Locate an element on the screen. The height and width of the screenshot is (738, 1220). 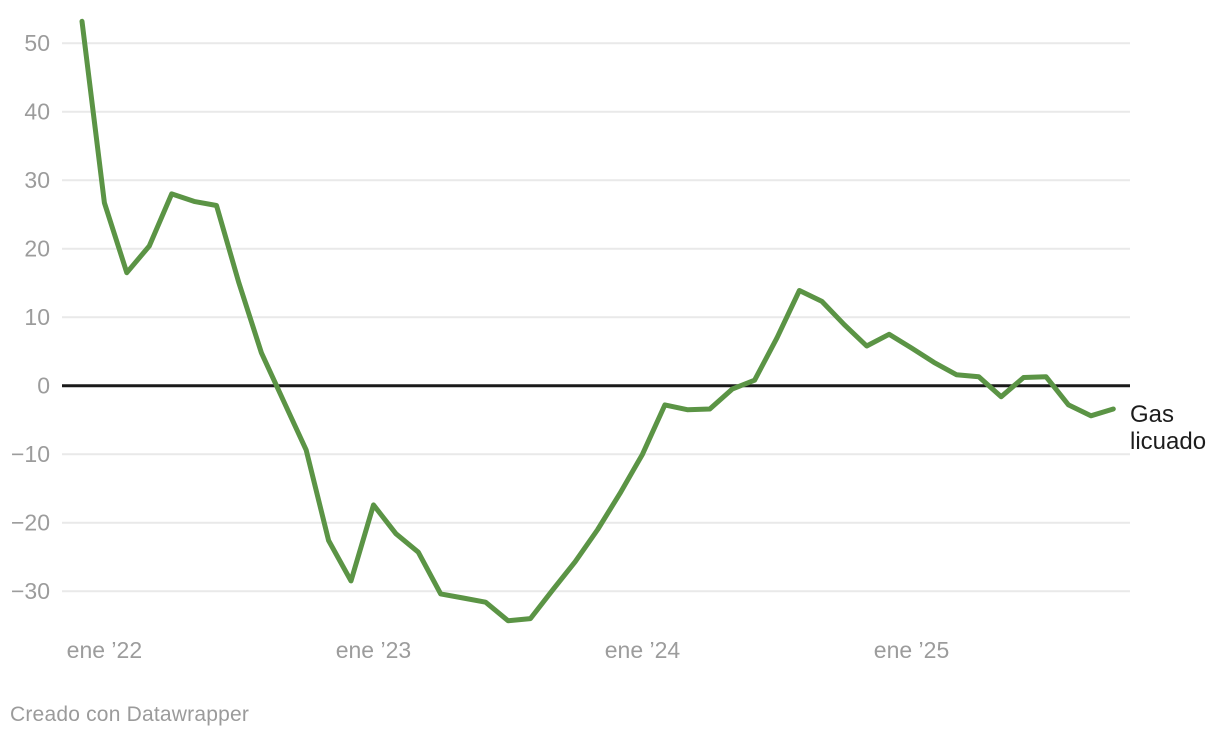
series-label: Gas is located at coordinates (1152, 414).